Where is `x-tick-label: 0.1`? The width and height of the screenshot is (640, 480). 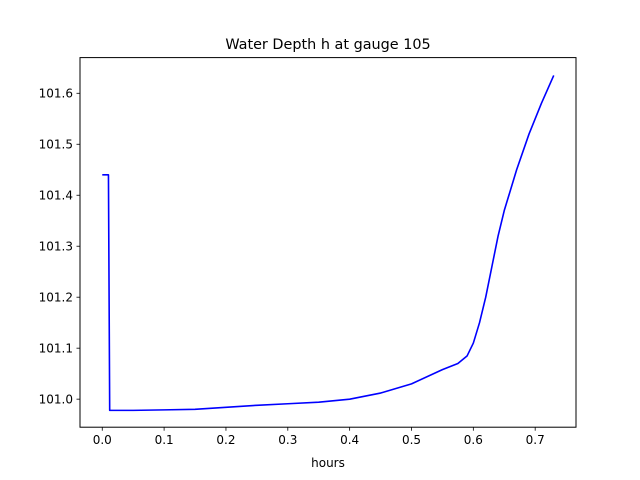 x-tick-label: 0.1 is located at coordinates (164, 440).